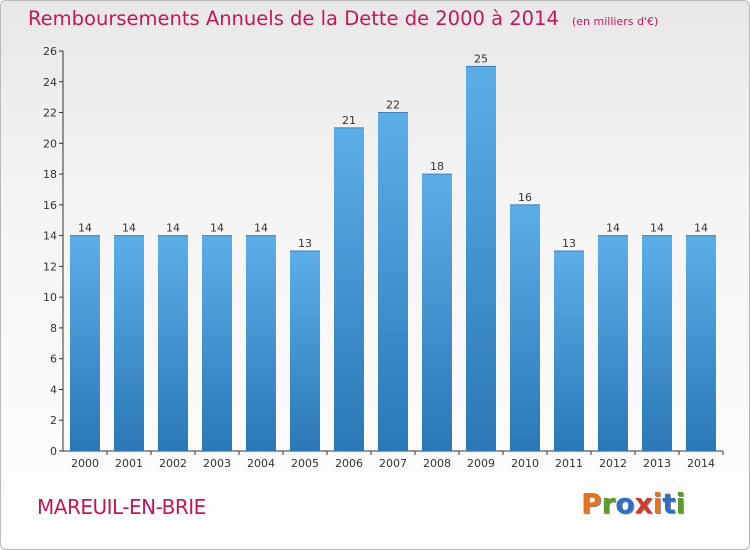 The image size is (750, 550). Describe the element at coordinates (615, 21) in the screenshot. I see `chart-unit-label: (en milliers d'€)` at that location.